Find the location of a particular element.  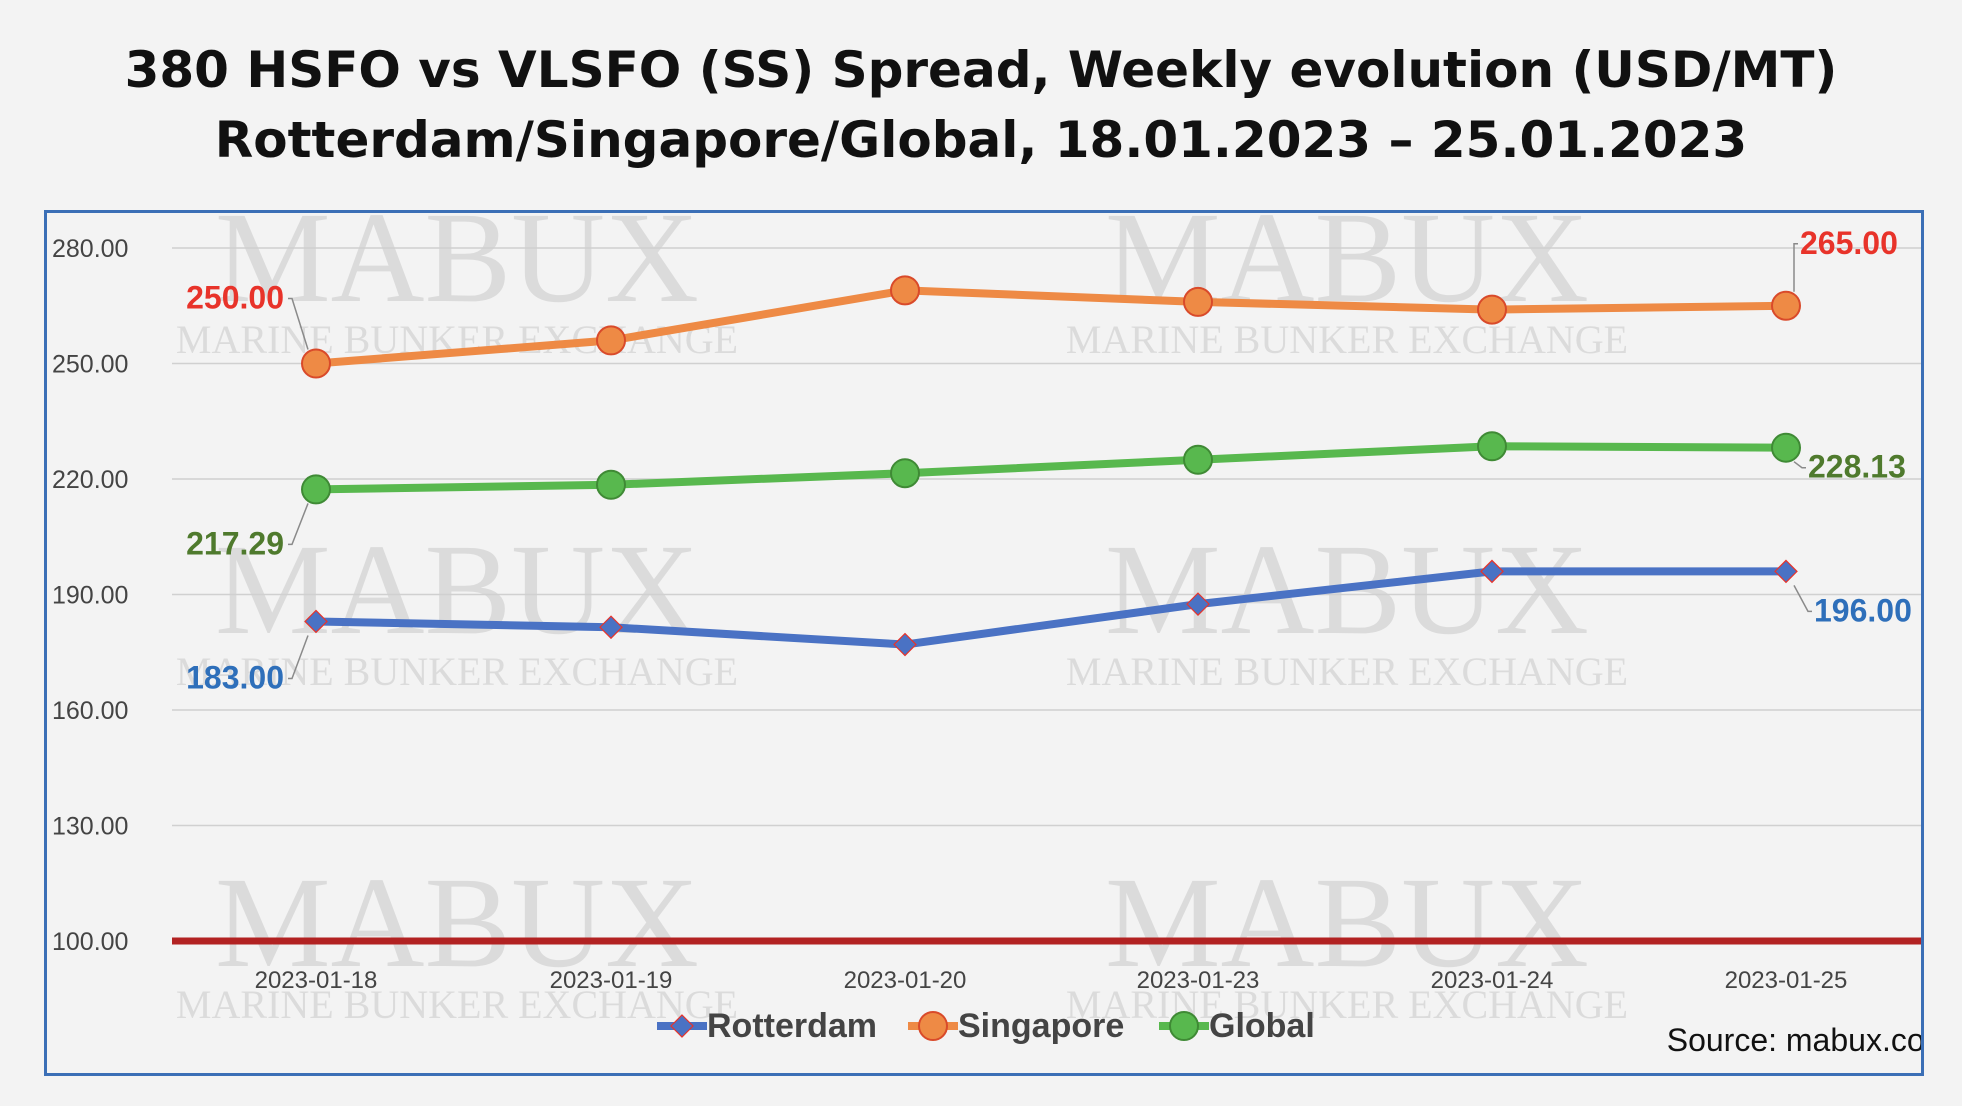

y-tick-label: 250.00 is located at coordinates (90, 365).